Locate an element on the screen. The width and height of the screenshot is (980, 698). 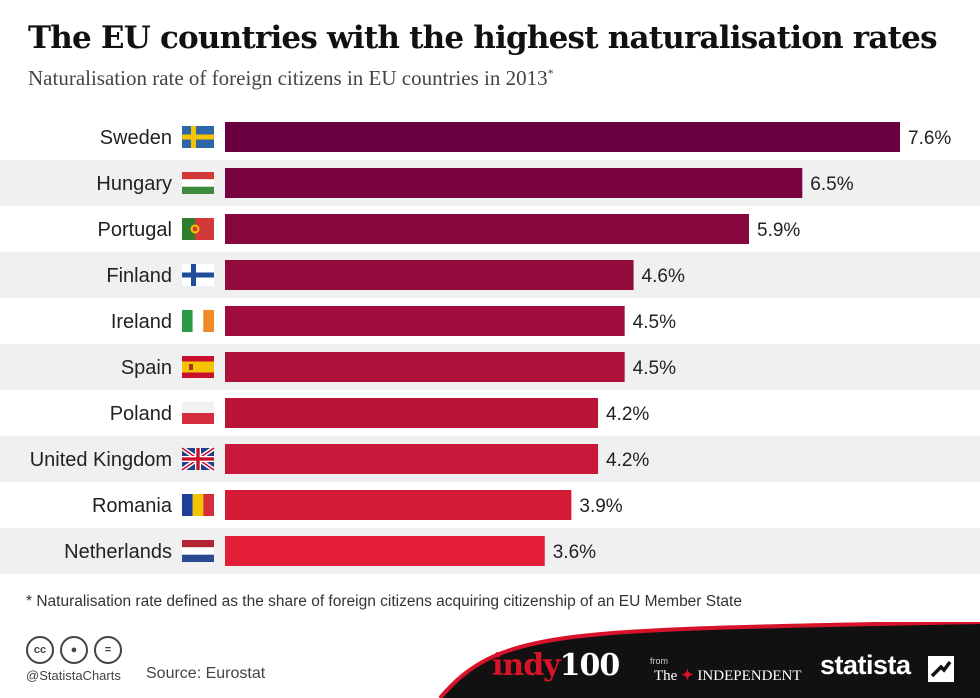
statista-mark-icon is located at coordinates (941, 669).